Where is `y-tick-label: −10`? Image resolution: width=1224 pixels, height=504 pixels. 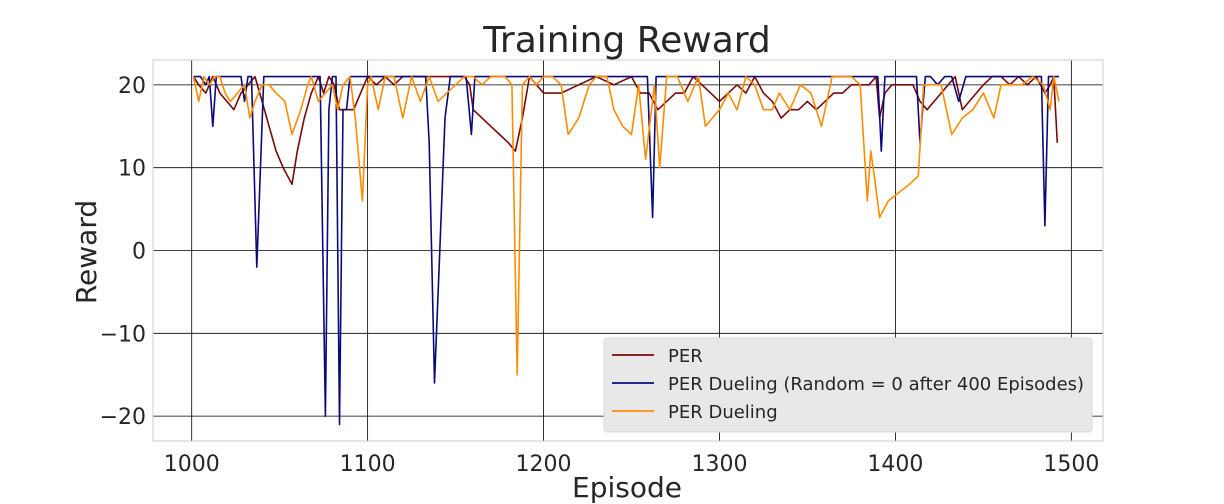 y-tick-label: −10 is located at coordinates (123, 334).